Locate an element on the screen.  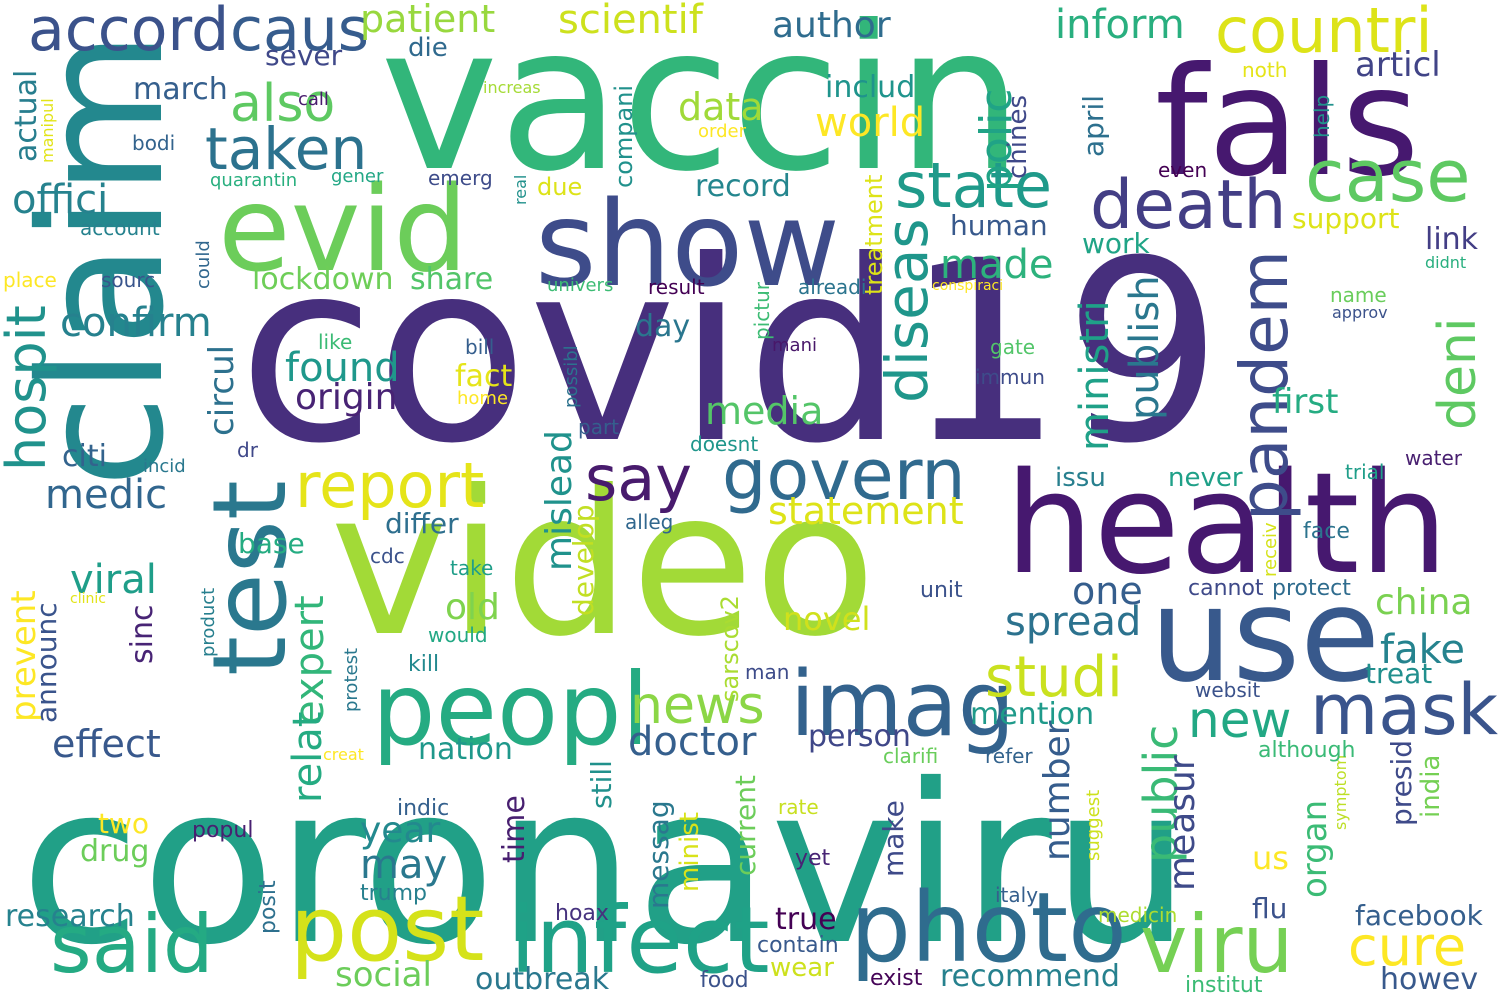
word-posit: posit is located at coordinates (268, 907).